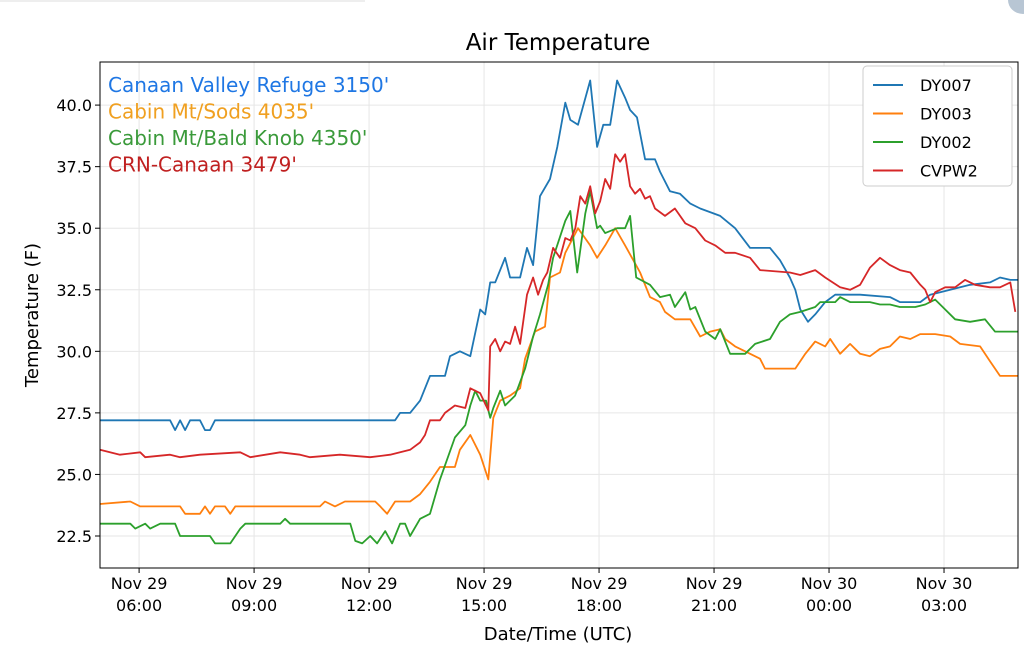 Image resolution: width=1024 pixels, height=657 pixels. Describe the element at coordinates (182, 1) in the screenshot. I see `top-divider` at that location.